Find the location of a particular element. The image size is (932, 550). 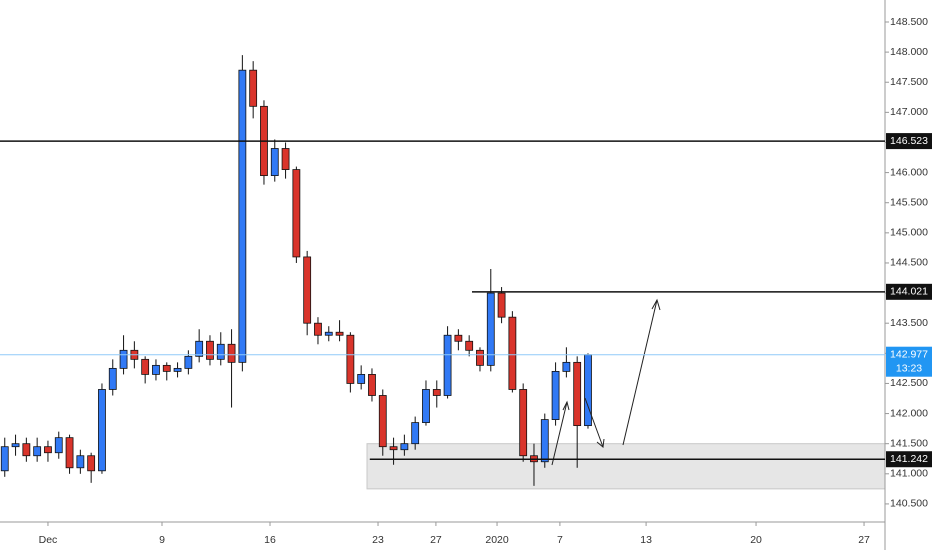

y-tick-label: 145.000 is located at coordinates (909, 233).